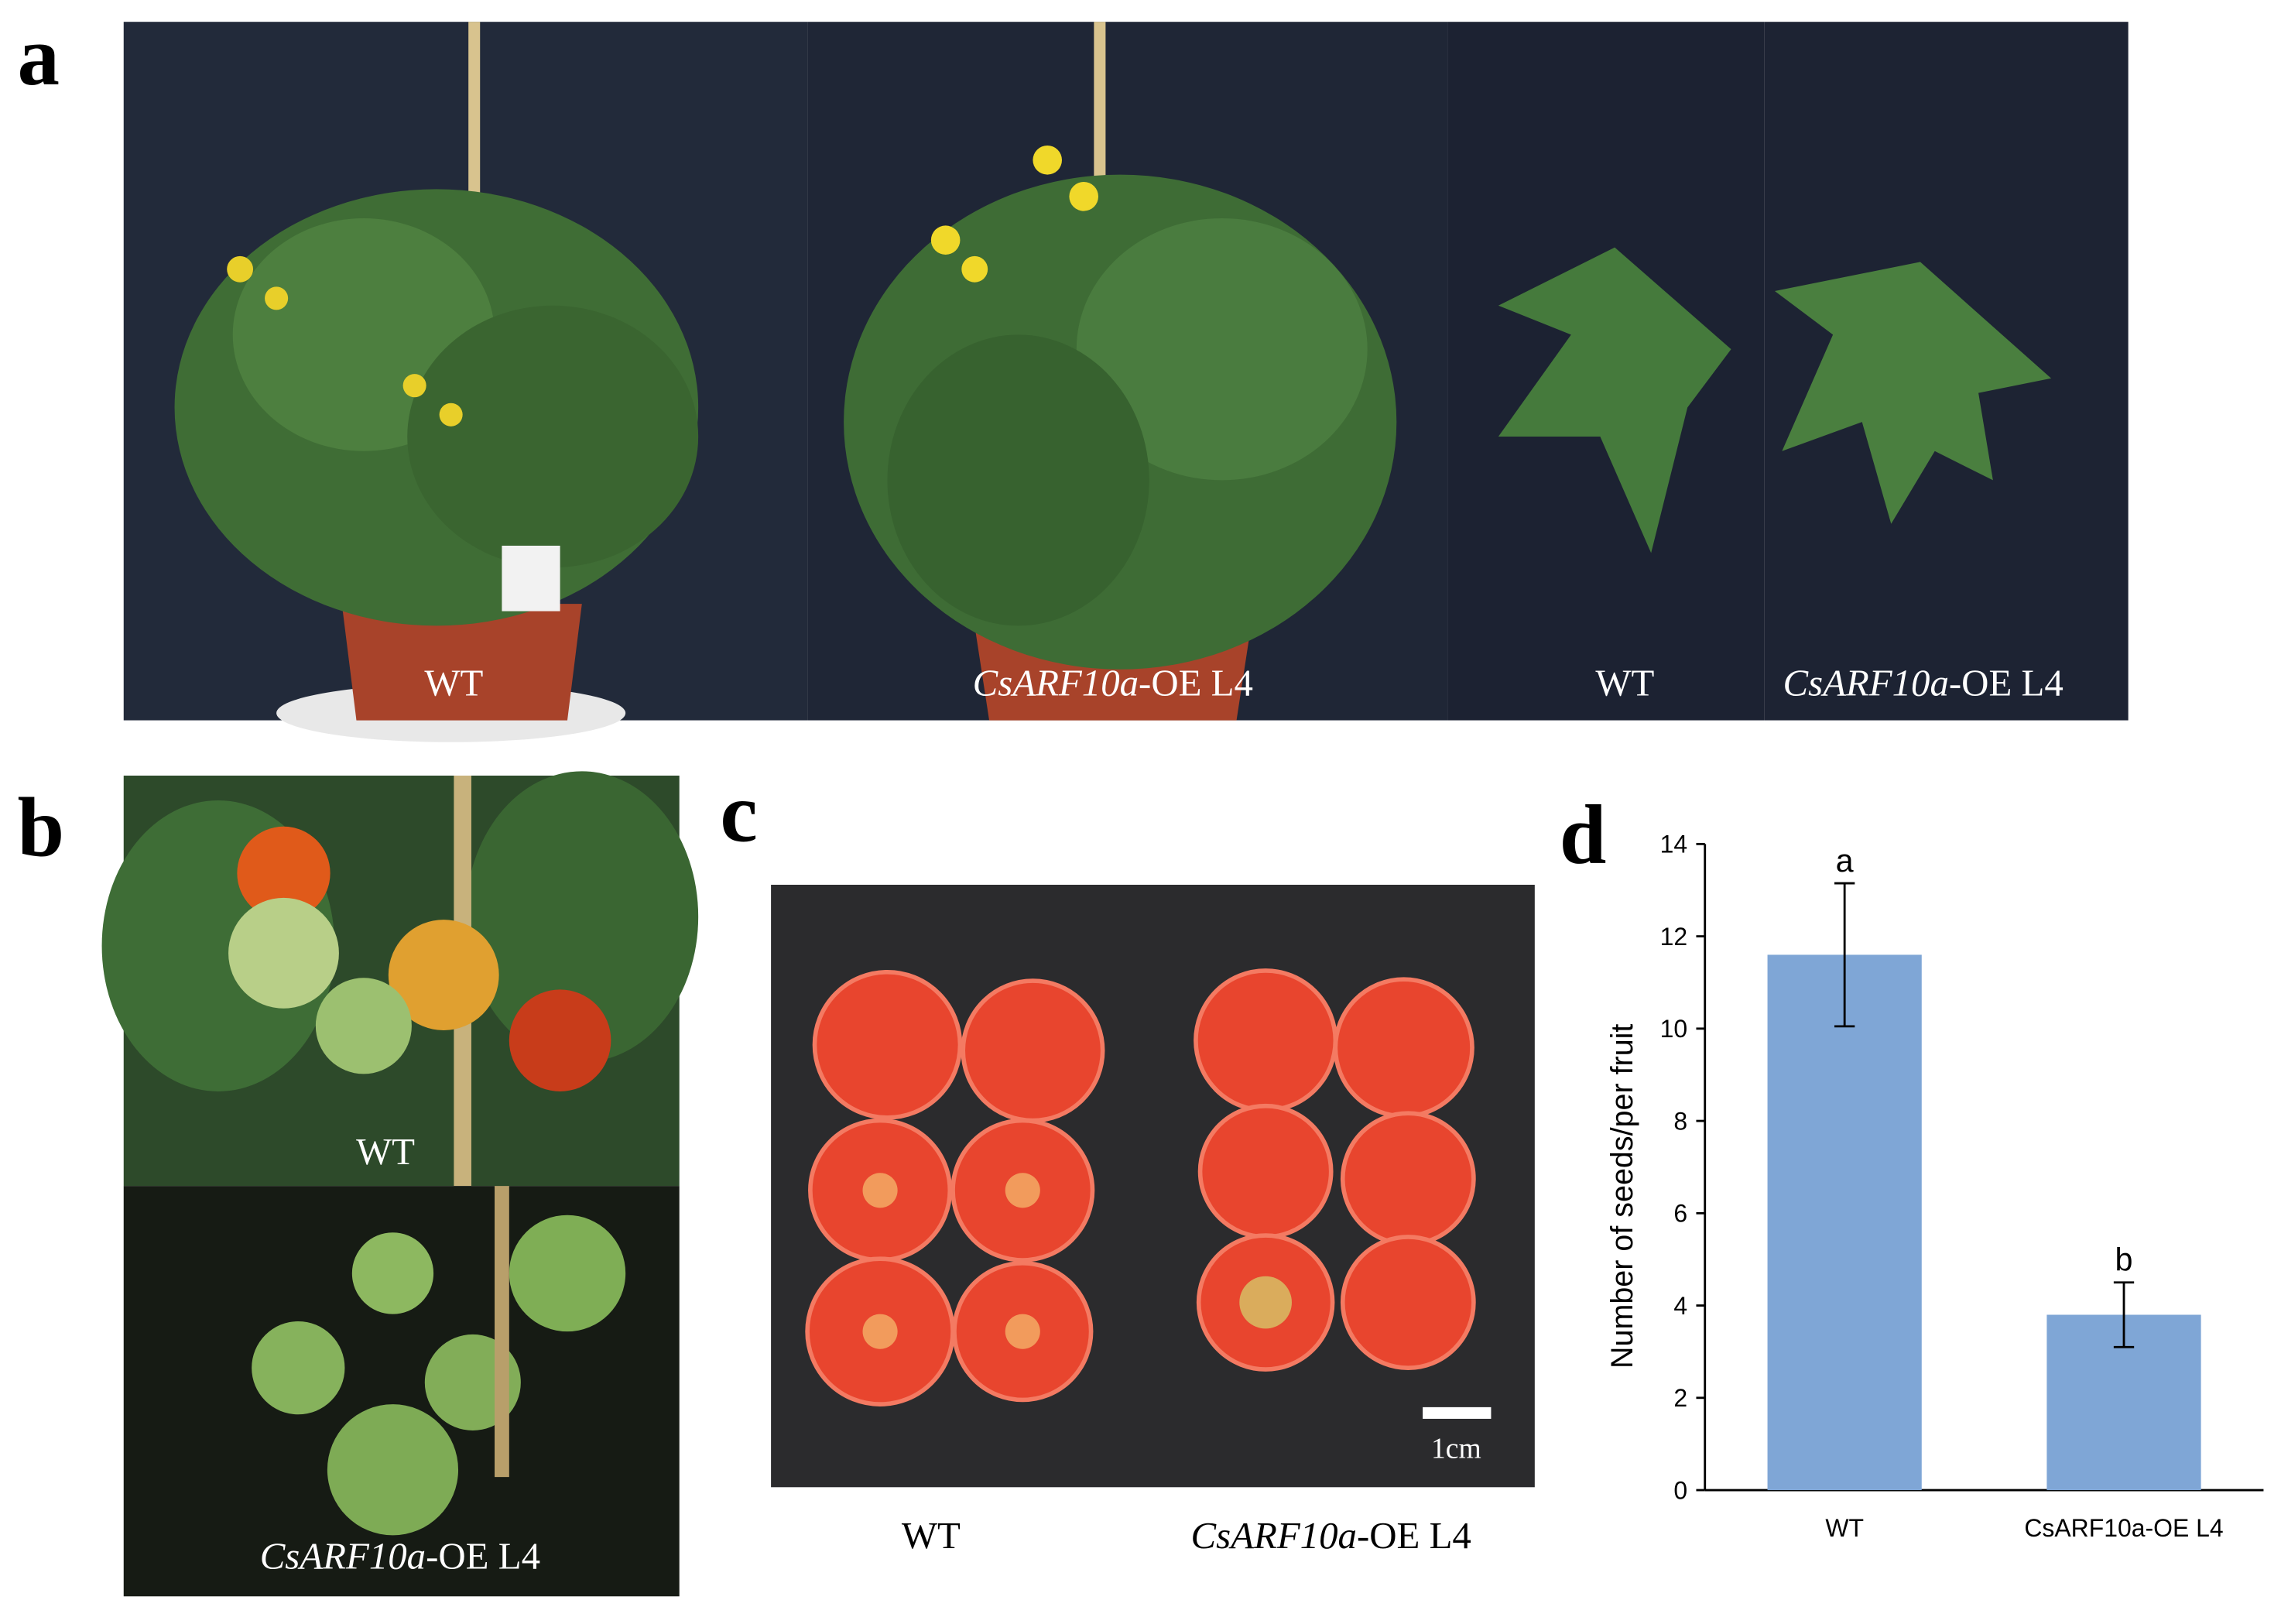 The height and width of the screenshot is (1624, 2281). I want to click on scale-bar-label: 1cm, so click(1456, 1449).